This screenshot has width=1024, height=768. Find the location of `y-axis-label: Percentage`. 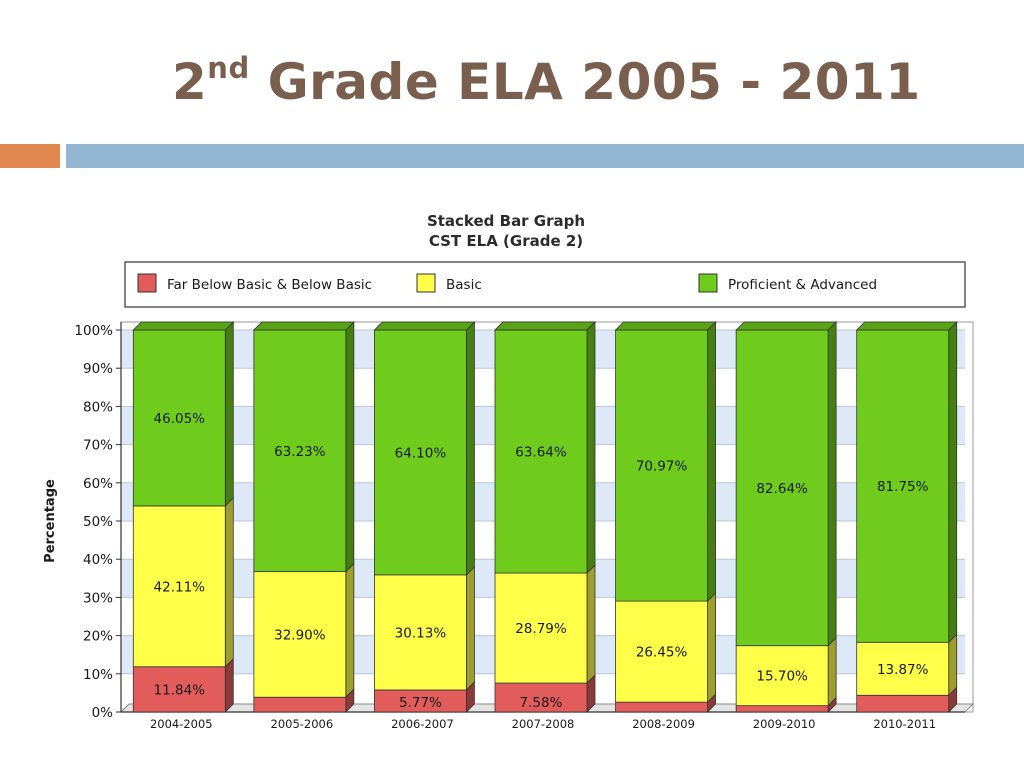

y-axis-label: Percentage is located at coordinates (50, 521).